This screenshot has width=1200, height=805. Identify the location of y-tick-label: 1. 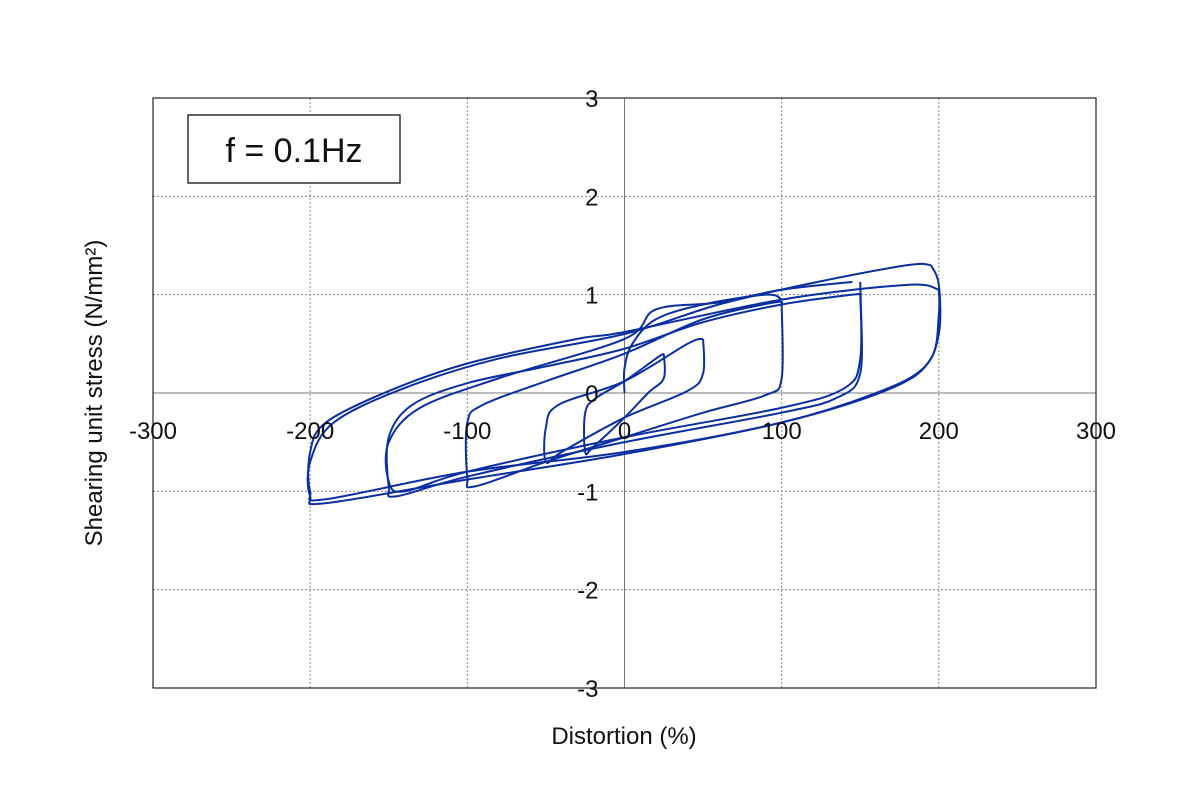
(591, 296).